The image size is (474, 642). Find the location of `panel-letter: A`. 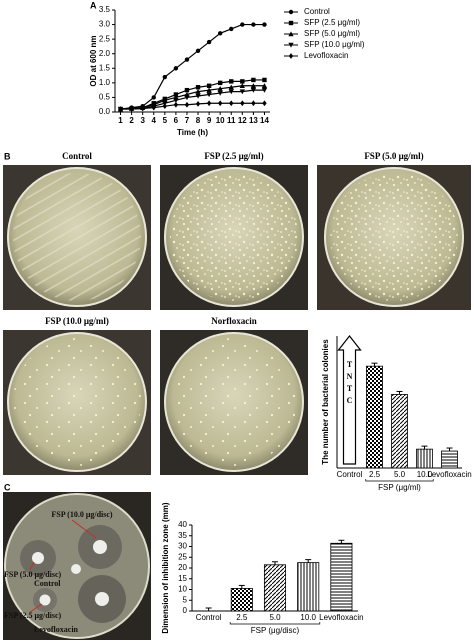

panel-letter: A is located at coordinates (93, 5).